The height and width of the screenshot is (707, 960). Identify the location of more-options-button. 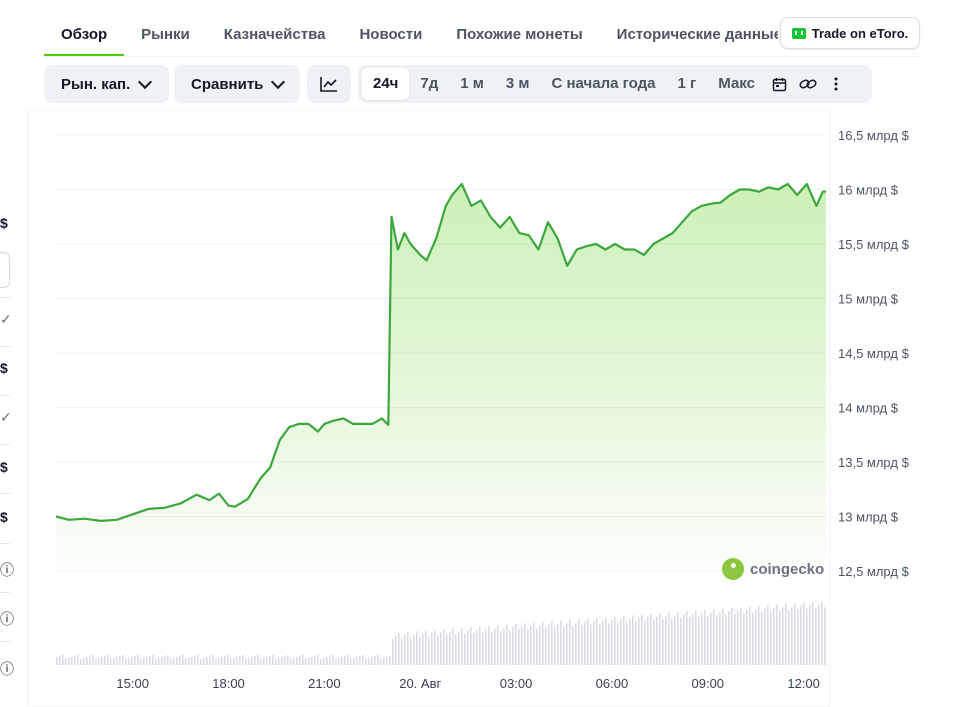
(836, 84).